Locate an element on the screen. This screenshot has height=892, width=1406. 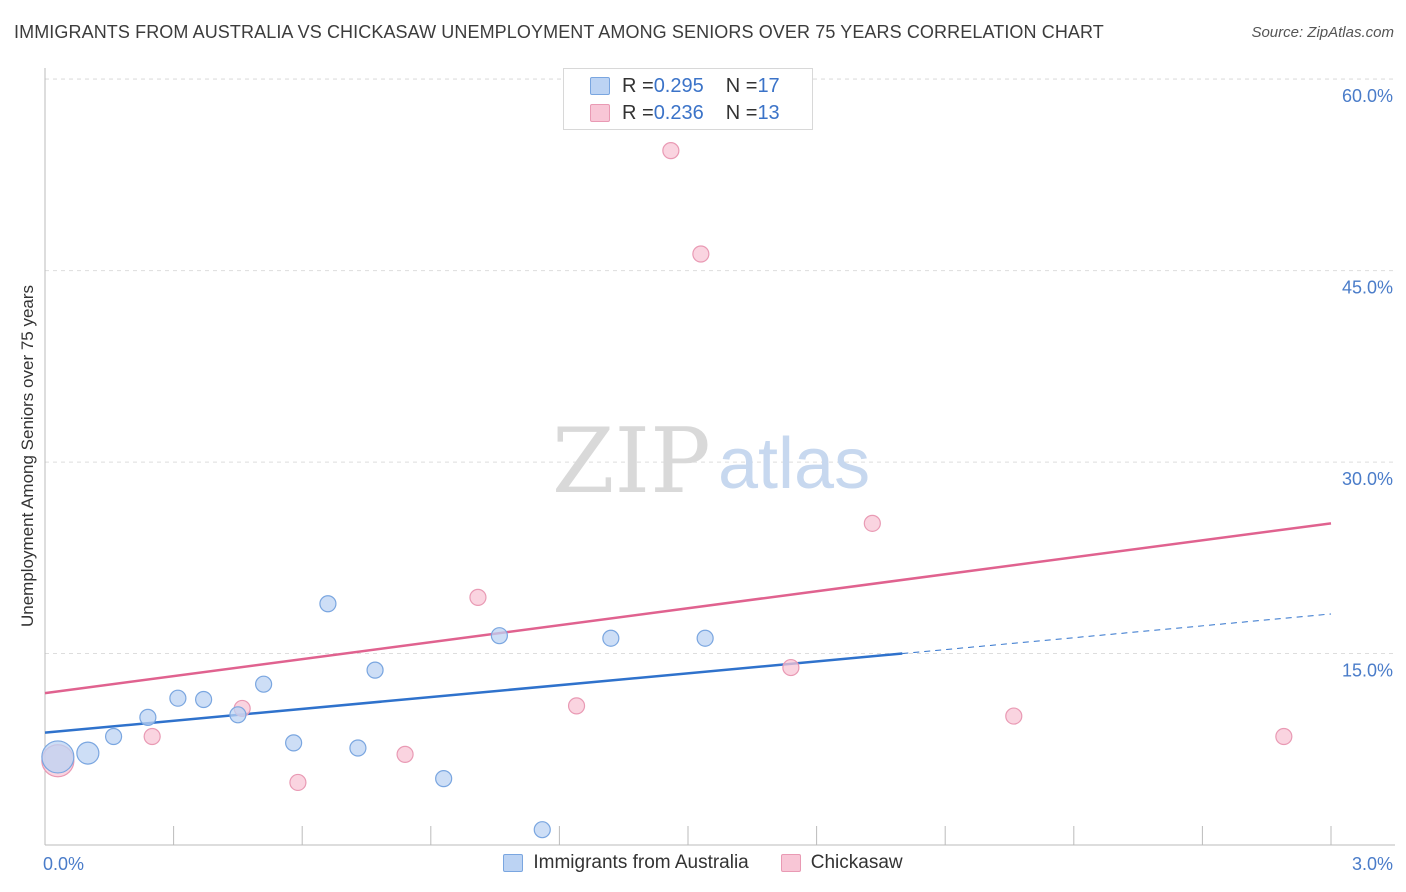
legend-label-chickasaw: Chickasaw is located at coordinates (856, 862).